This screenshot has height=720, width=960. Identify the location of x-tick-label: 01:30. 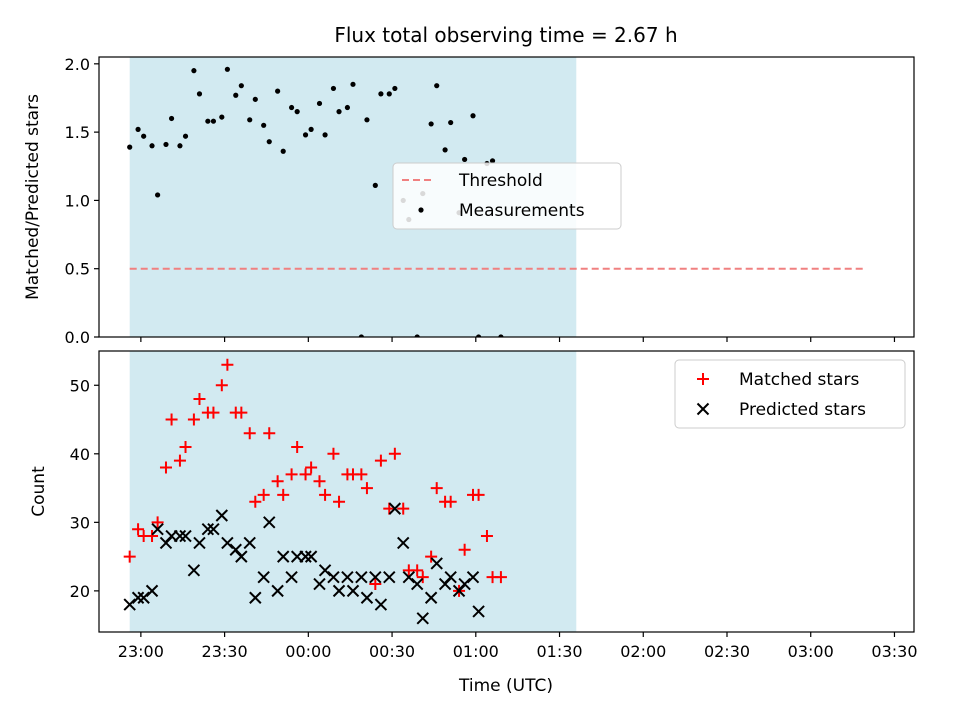
(559, 651).